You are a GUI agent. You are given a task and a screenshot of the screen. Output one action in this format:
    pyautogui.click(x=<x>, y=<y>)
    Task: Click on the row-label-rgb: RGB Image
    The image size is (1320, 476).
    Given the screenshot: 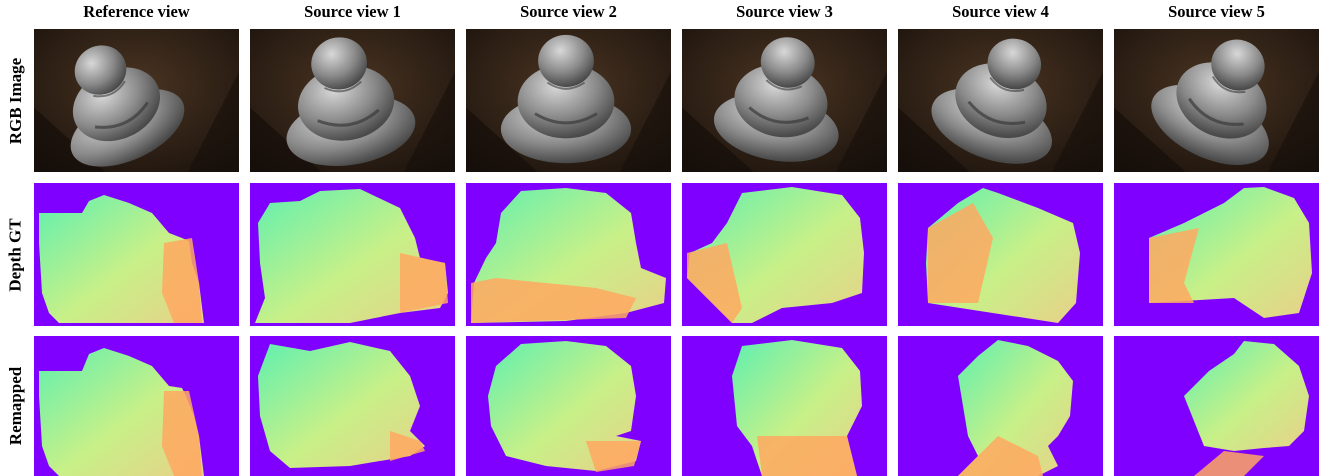 What is the action you would take?
    pyautogui.click(x=16, y=100)
    